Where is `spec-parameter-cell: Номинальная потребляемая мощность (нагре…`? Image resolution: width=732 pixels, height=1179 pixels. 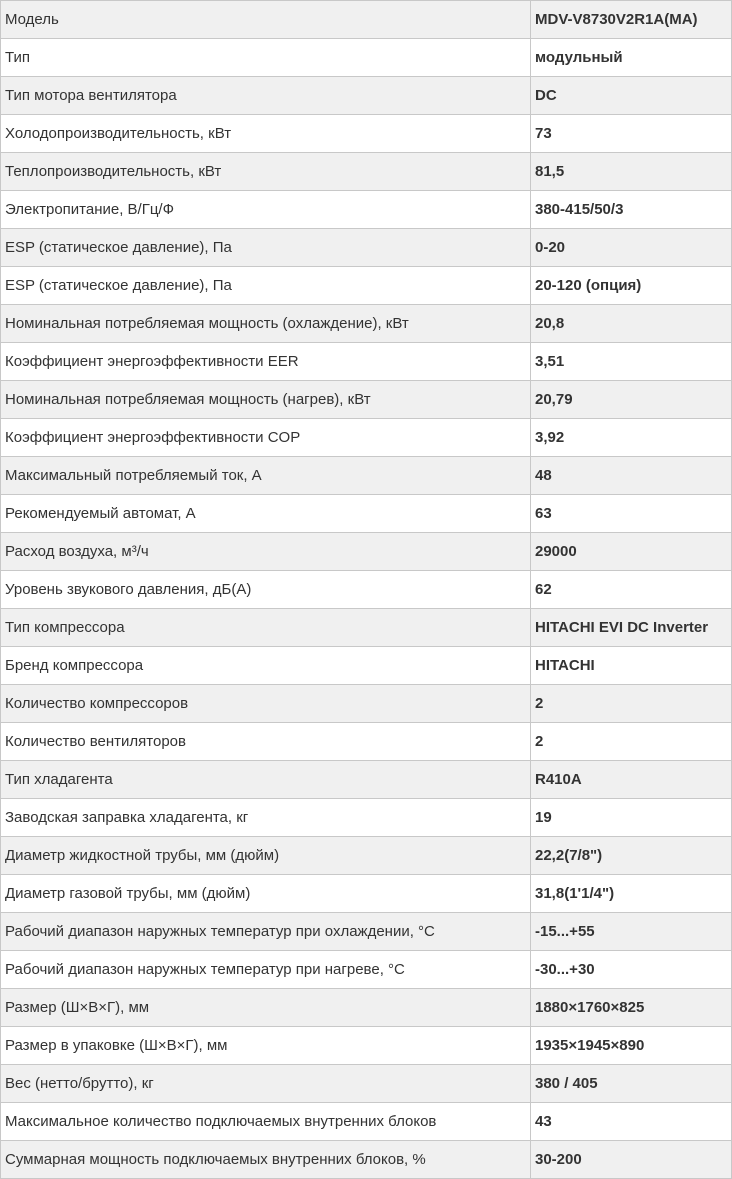 spec-parameter-cell: Номинальная потребляемая мощность (нагре… is located at coordinates (265, 399).